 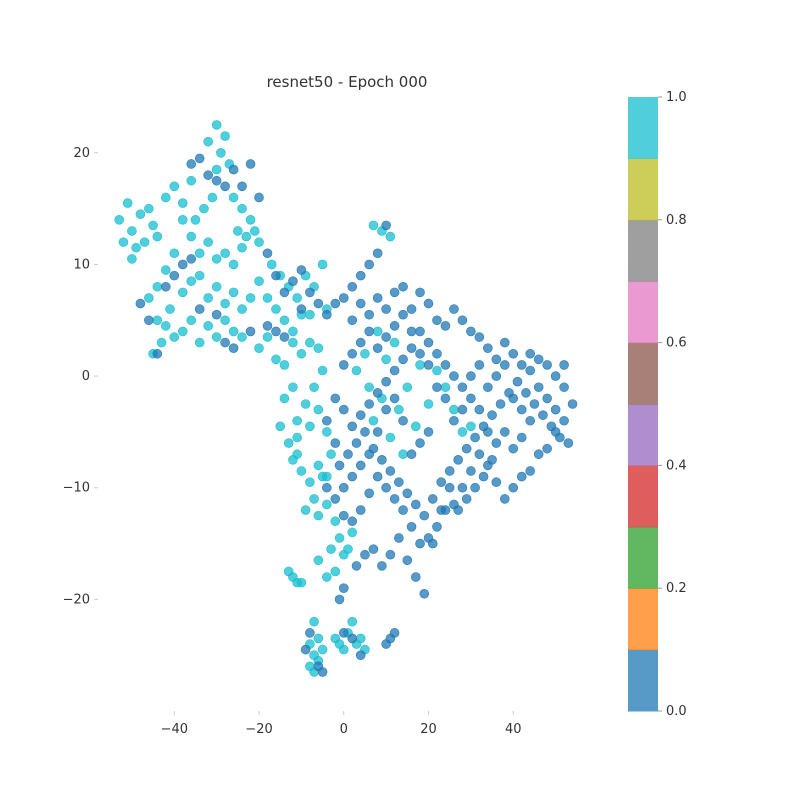 I want to click on y-tick-label: −10, so click(x=76, y=488).